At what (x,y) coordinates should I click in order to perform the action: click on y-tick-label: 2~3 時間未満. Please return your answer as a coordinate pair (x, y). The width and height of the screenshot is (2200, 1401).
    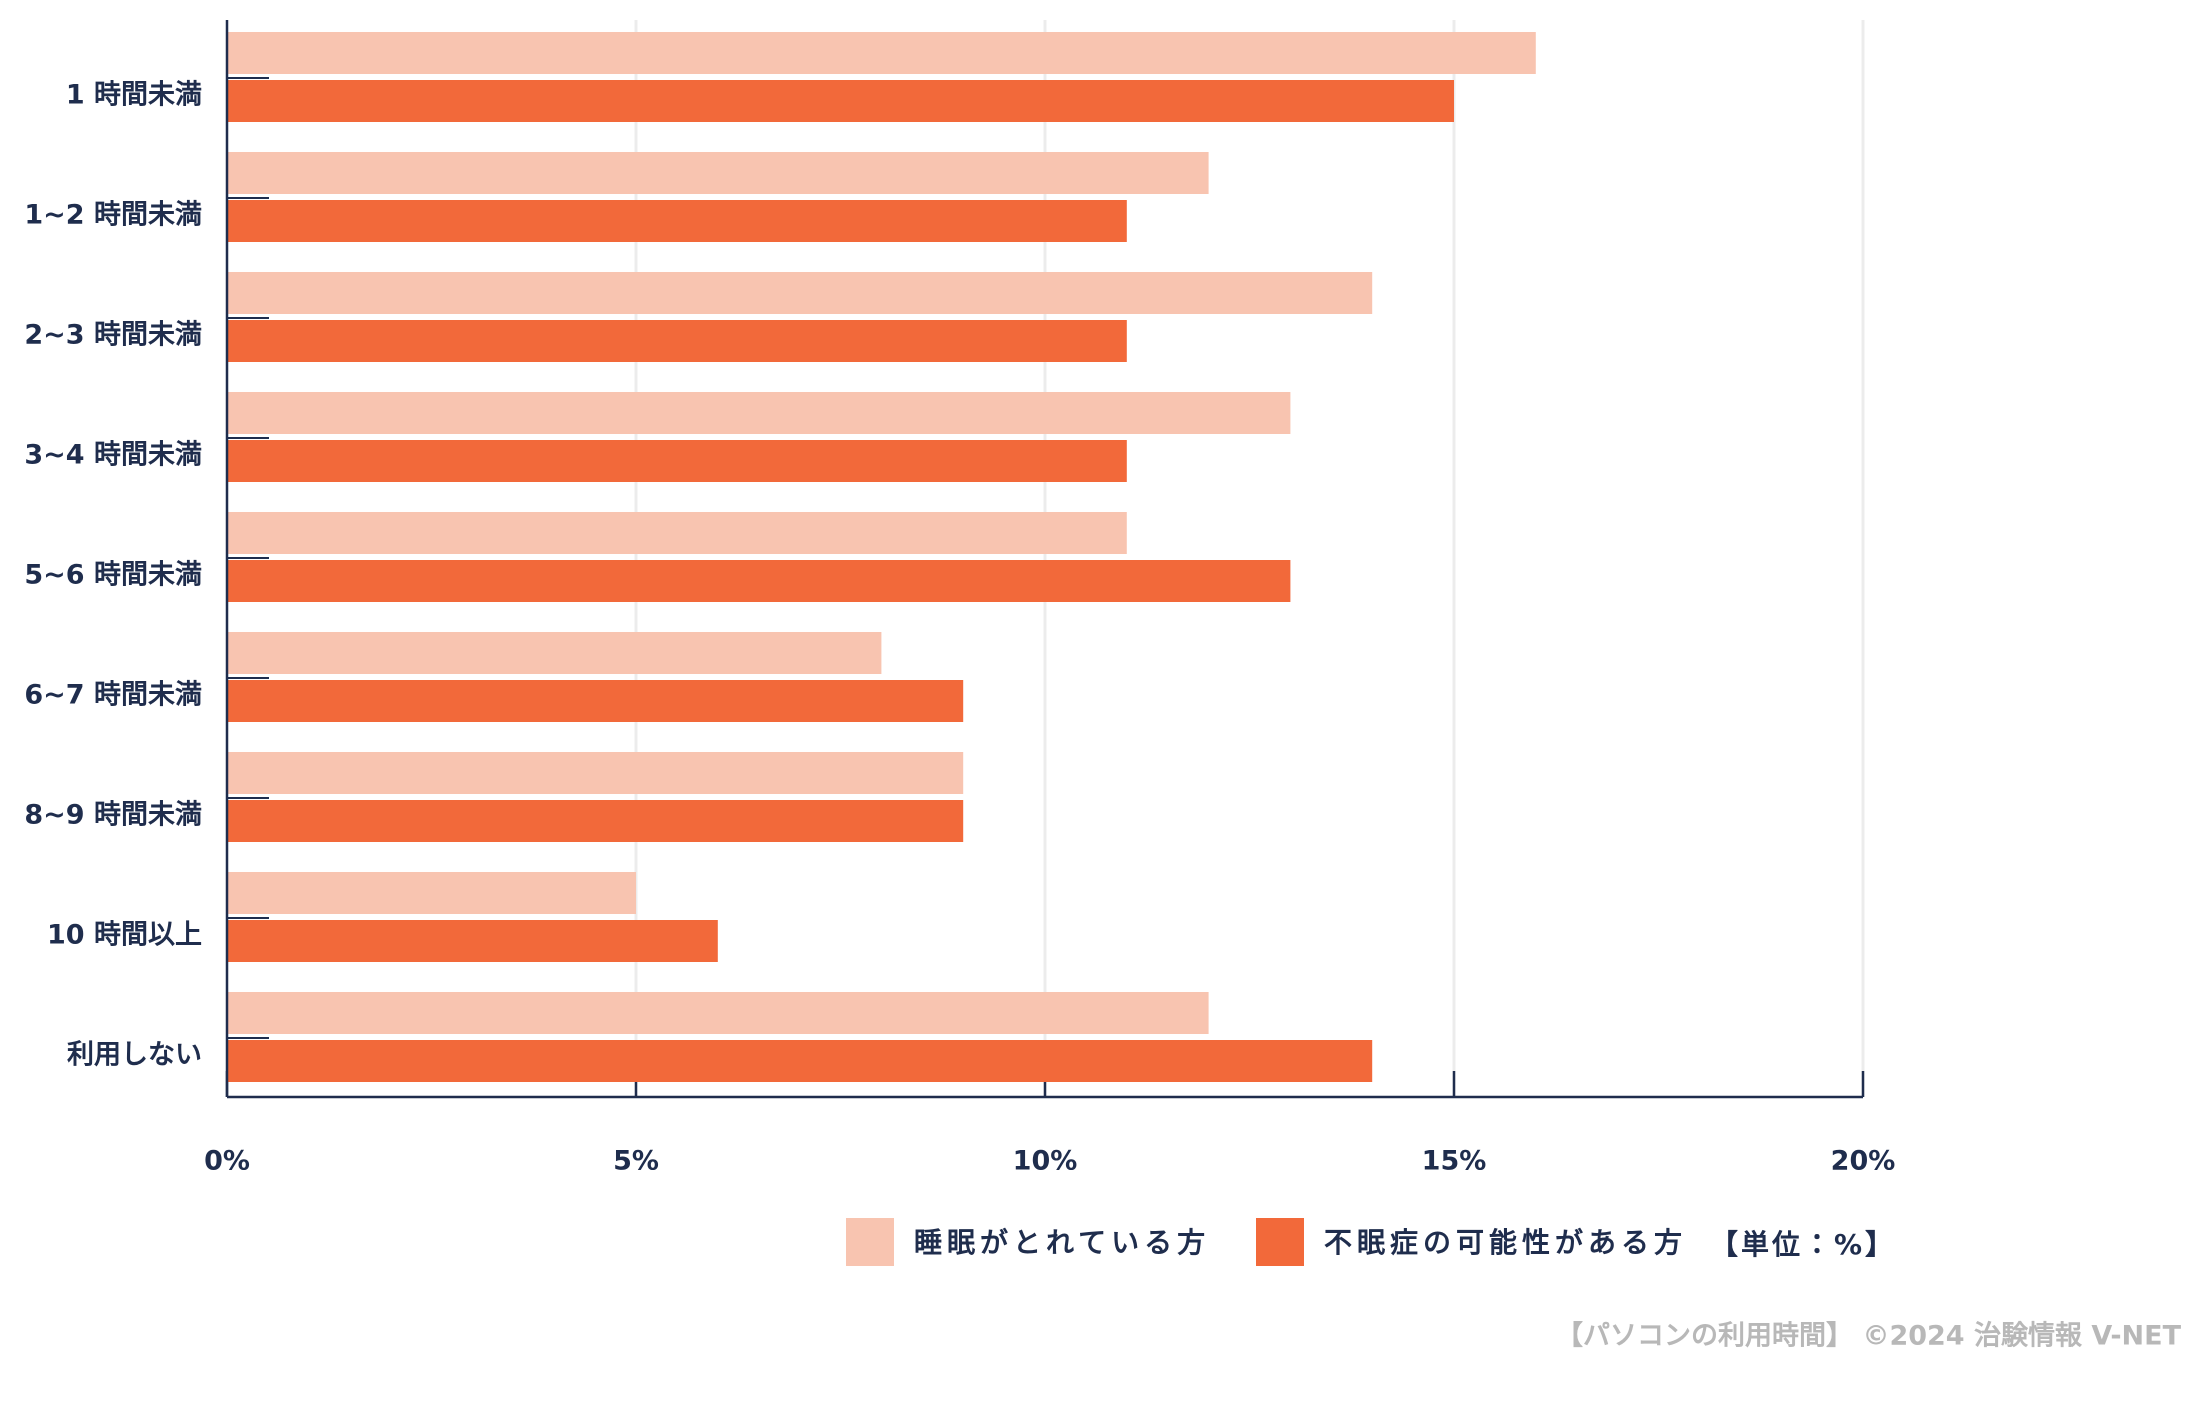
    Looking at the image, I should click on (113, 335).